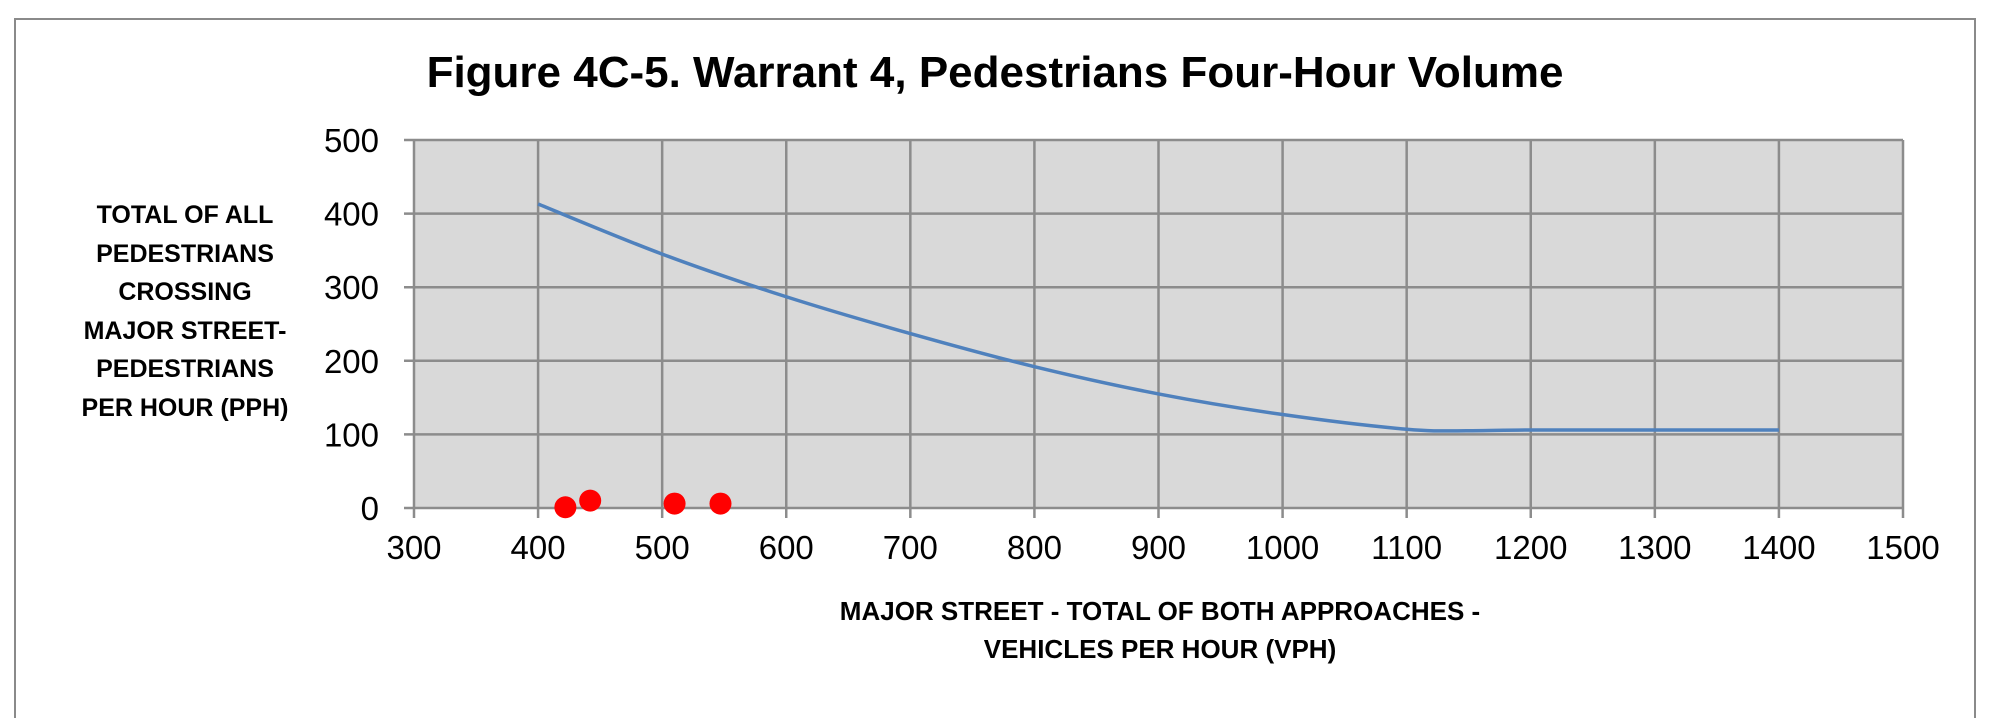  Describe the element at coordinates (1778, 547) in the screenshot. I see `x-tick-label: 1400` at that location.